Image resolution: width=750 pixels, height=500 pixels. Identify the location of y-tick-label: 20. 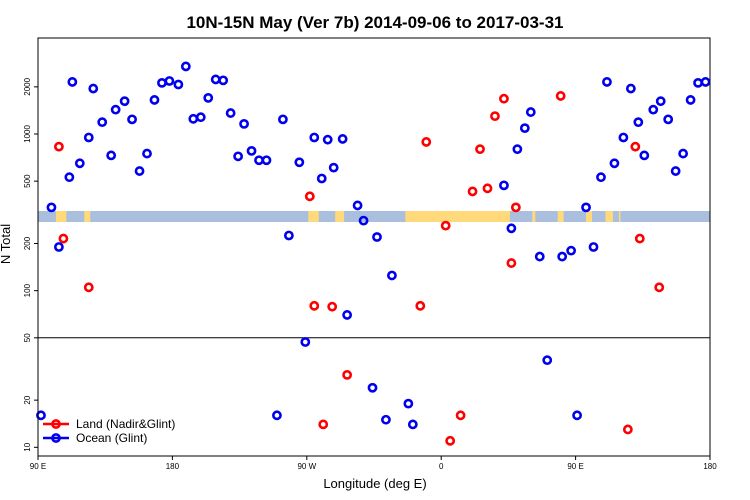
(27, 399).